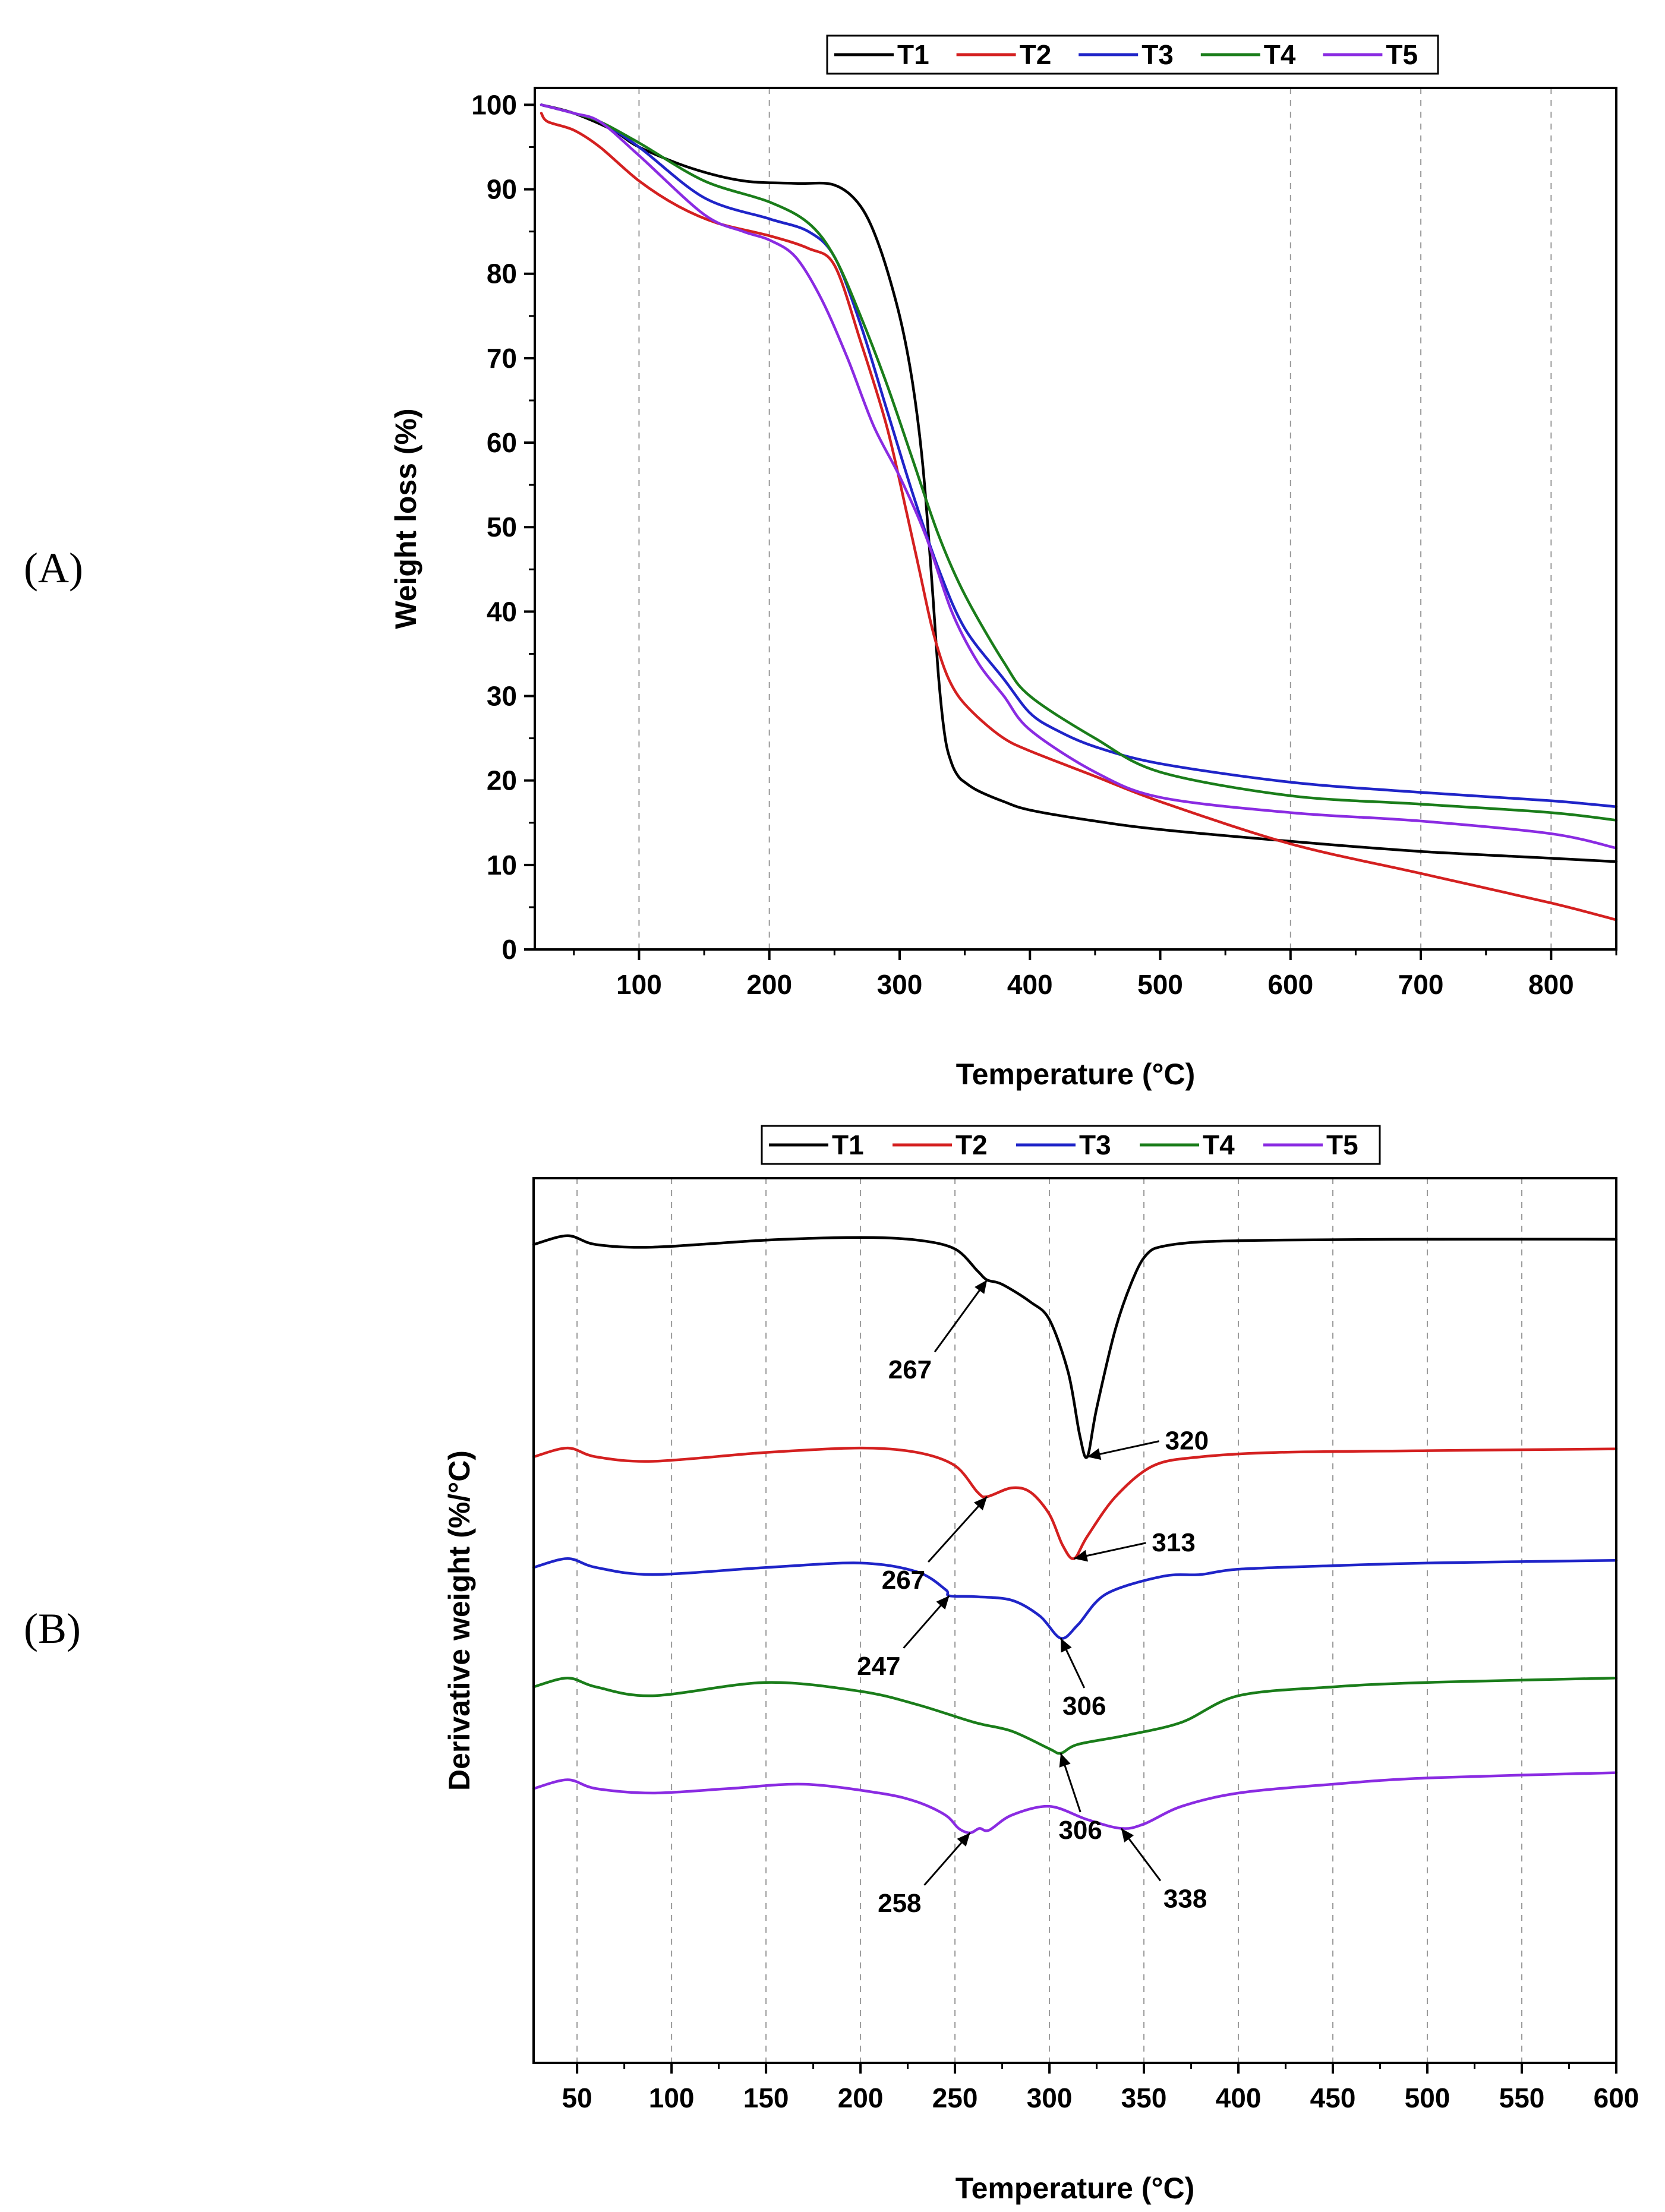  What do you see at coordinates (1421, 984) in the screenshot?
I see `x-tick-label: 700` at bounding box center [1421, 984].